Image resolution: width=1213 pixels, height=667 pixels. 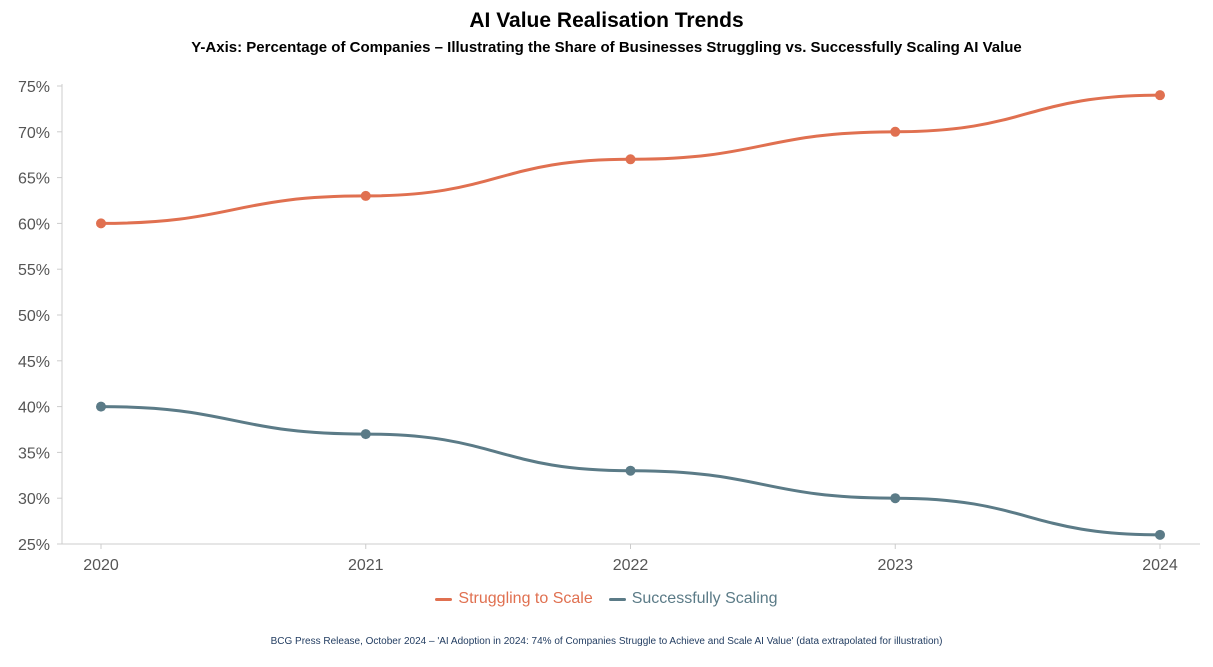 What do you see at coordinates (101, 565) in the screenshot?
I see `x-tick-label: 2020` at bounding box center [101, 565].